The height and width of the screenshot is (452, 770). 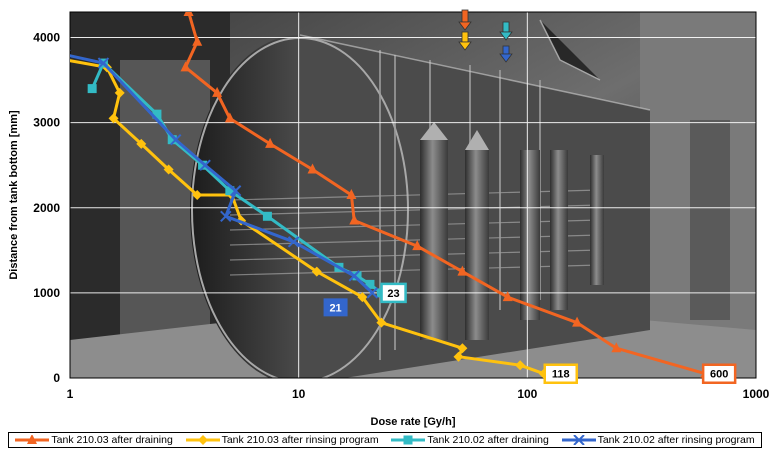 I want to click on x-tick-label: 1000, so click(x=756, y=394).